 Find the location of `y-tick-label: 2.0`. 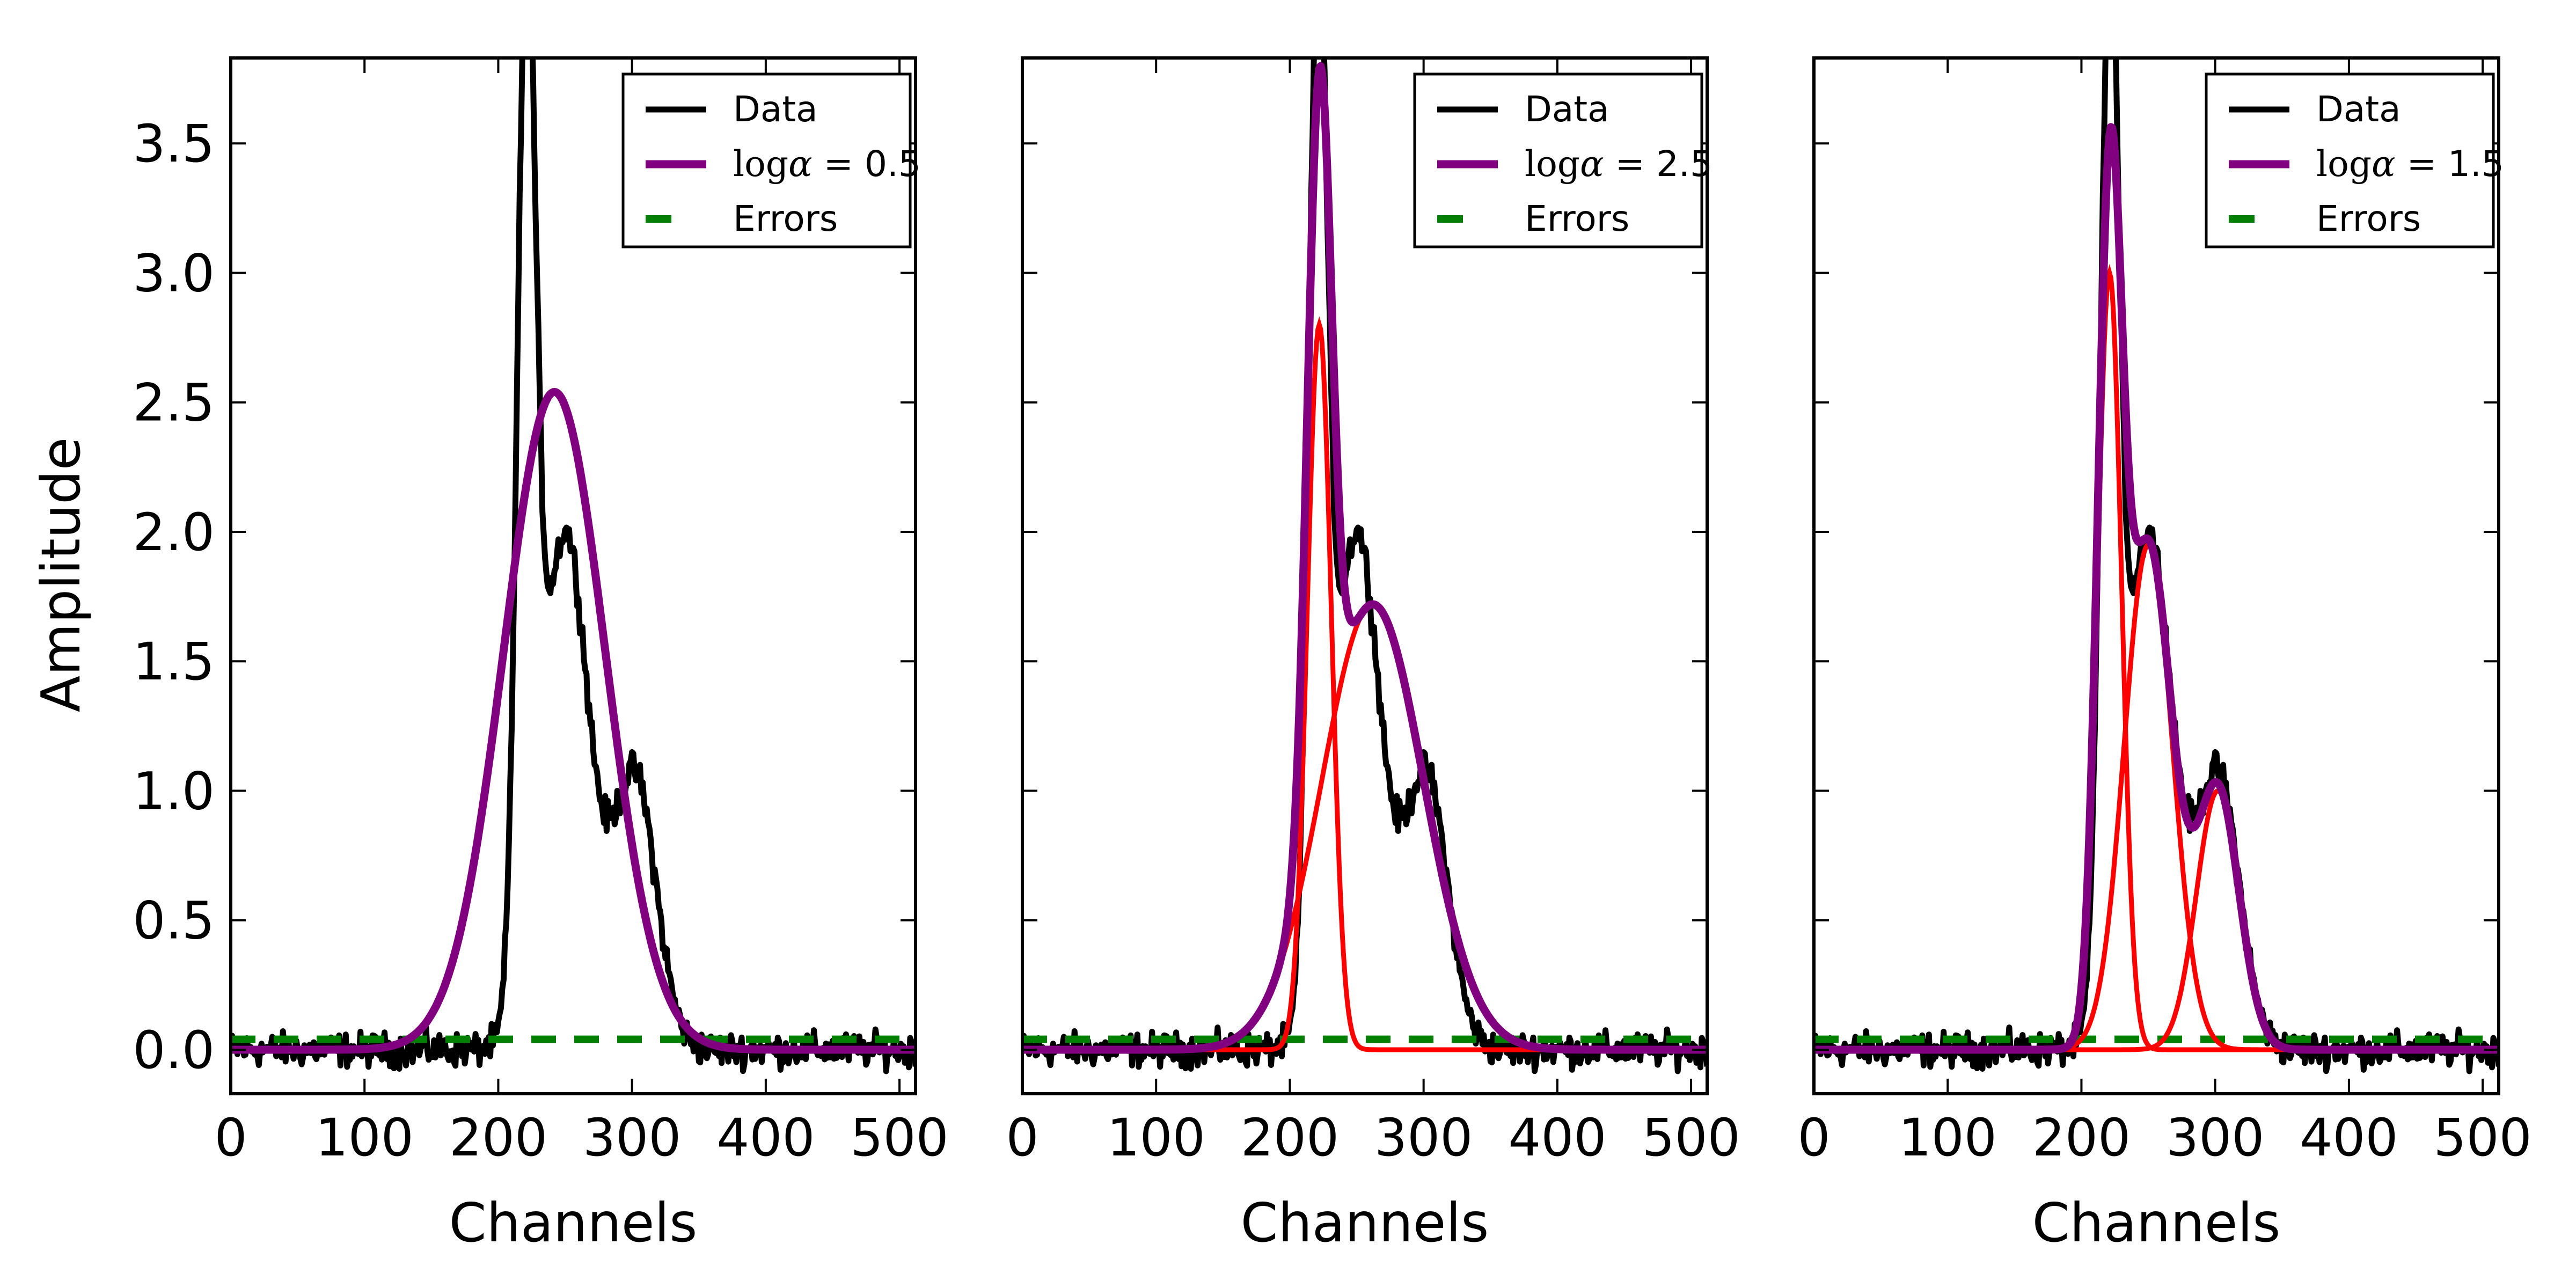

y-tick-label: 2.0 is located at coordinates (174, 532).